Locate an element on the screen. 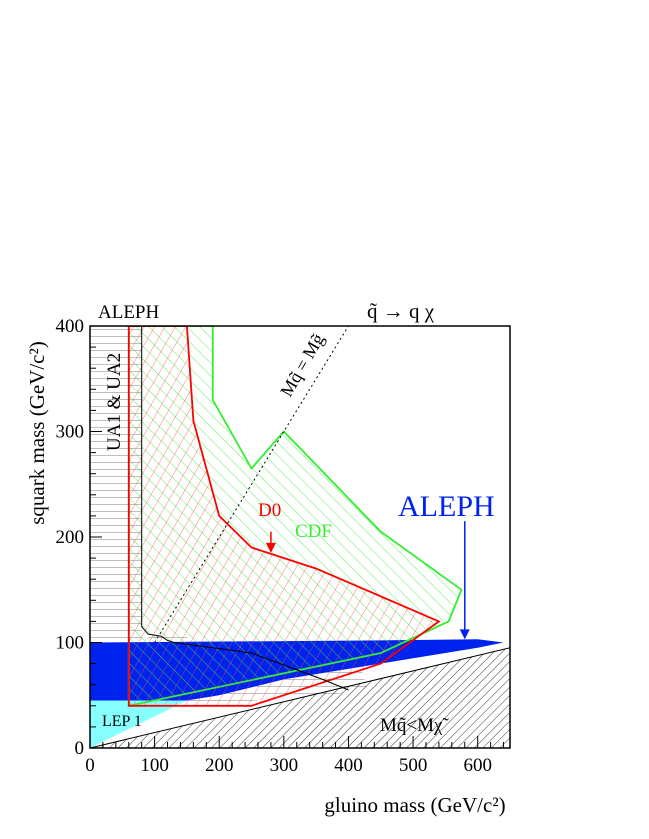 Image resolution: width=649 pixels, height=839 pixels. cdf-label: CDF is located at coordinates (313, 531).